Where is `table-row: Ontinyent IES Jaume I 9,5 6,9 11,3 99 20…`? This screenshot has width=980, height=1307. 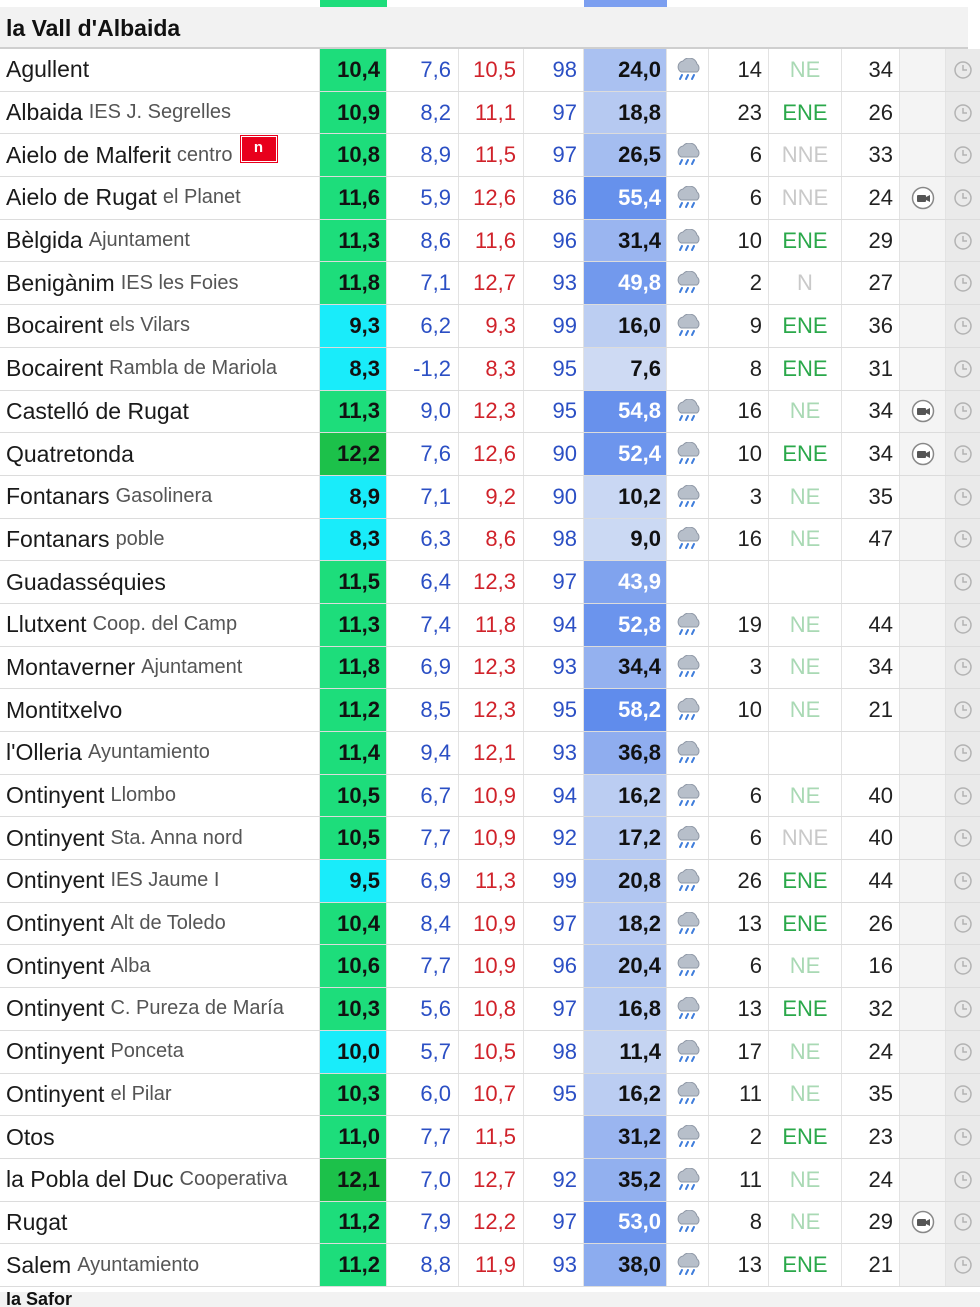
table-row: Ontinyent IES Jaume I 9,5 6,9 11,3 99 20… is located at coordinates (490, 881).